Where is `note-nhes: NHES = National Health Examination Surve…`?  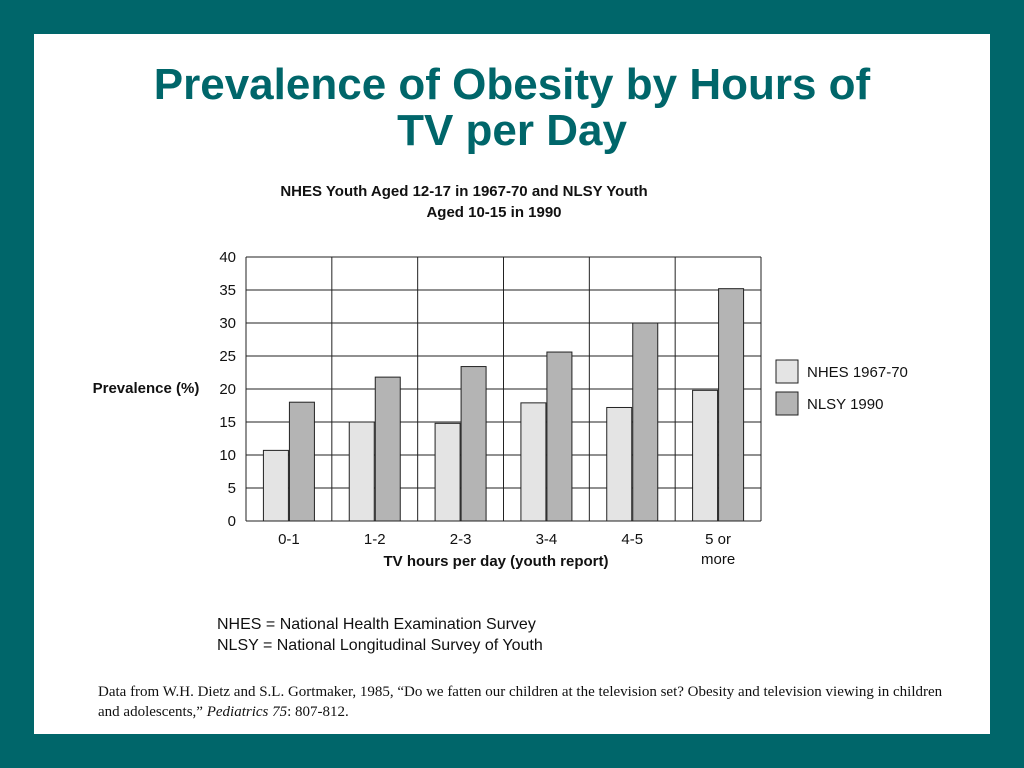
note-nhes: NHES = National Health Examination Surve… is located at coordinates (376, 624).